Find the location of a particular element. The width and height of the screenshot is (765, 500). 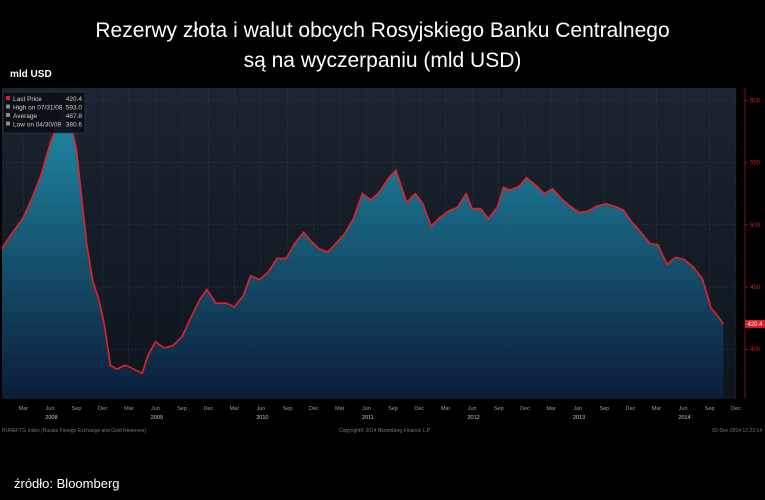

unit-label: mld USD is located at coordinates (31, 74).